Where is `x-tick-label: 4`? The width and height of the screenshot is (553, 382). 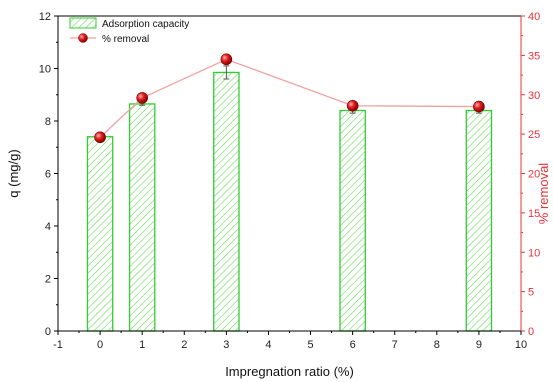 x-tick-label: 4 is located at coordinates (268, 345).